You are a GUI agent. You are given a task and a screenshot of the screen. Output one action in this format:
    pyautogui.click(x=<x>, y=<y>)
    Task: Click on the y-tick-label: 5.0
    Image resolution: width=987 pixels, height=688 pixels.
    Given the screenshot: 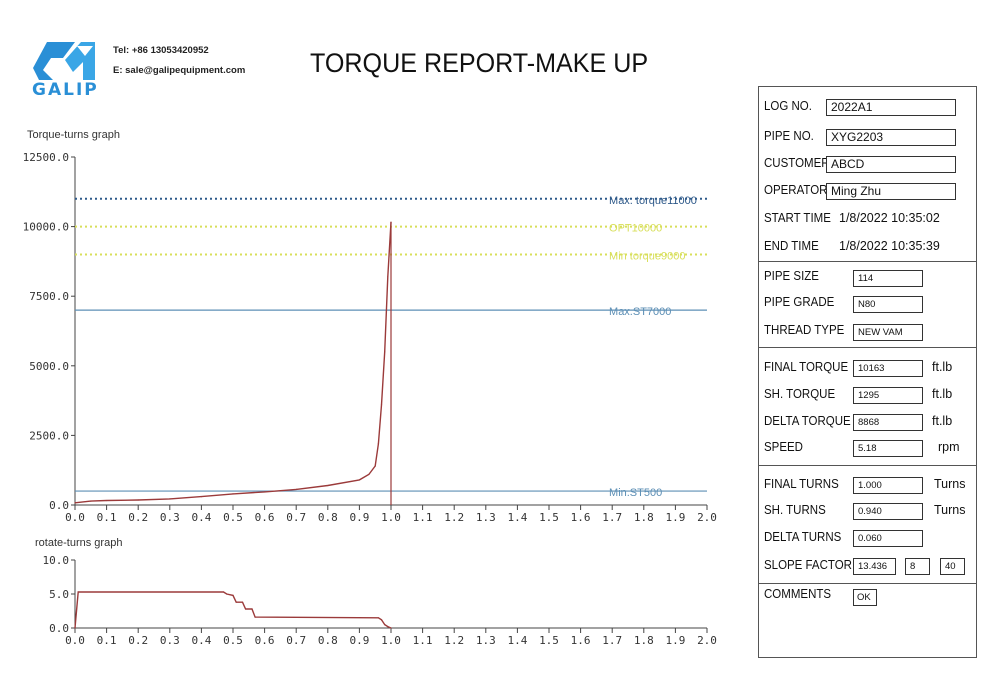 What is the action you would take?
    pyautogui.click(x=59, y=594)
    